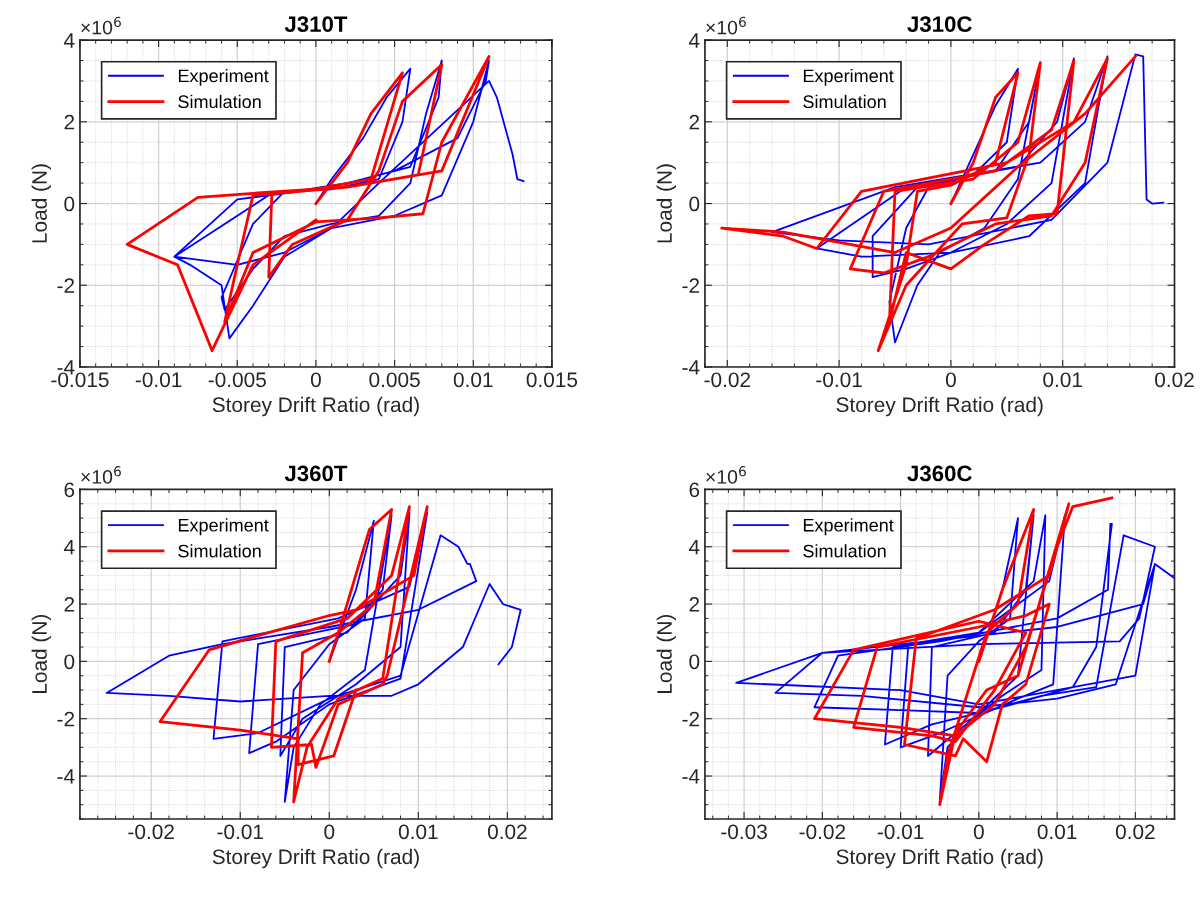  Describe the element at coordinates (744, 832) in the screenshot. I see `x-tick-label: -0.03` at that location.